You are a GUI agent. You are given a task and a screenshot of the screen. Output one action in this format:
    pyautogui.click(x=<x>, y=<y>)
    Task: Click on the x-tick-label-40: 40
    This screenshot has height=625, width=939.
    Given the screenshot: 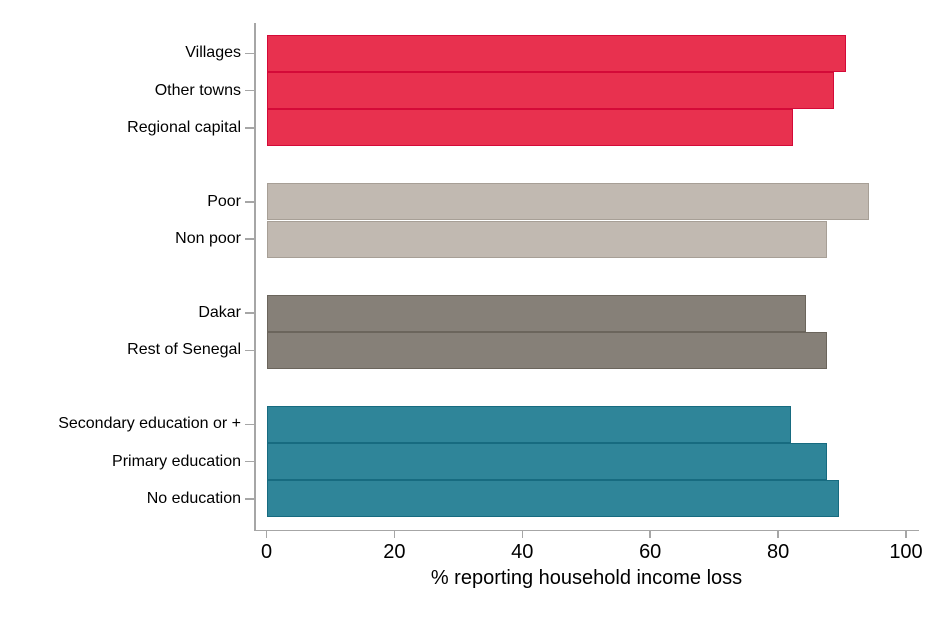 What is the action you would take?
    pyautogui.click(x=522, y=551)
    